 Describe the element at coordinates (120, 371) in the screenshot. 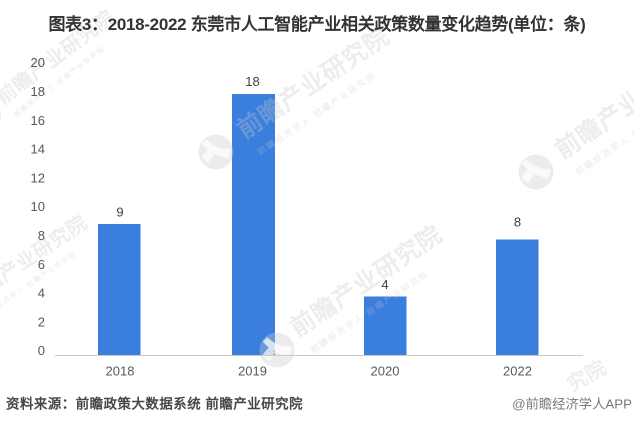

I see `svg-text: 2018` at that location.